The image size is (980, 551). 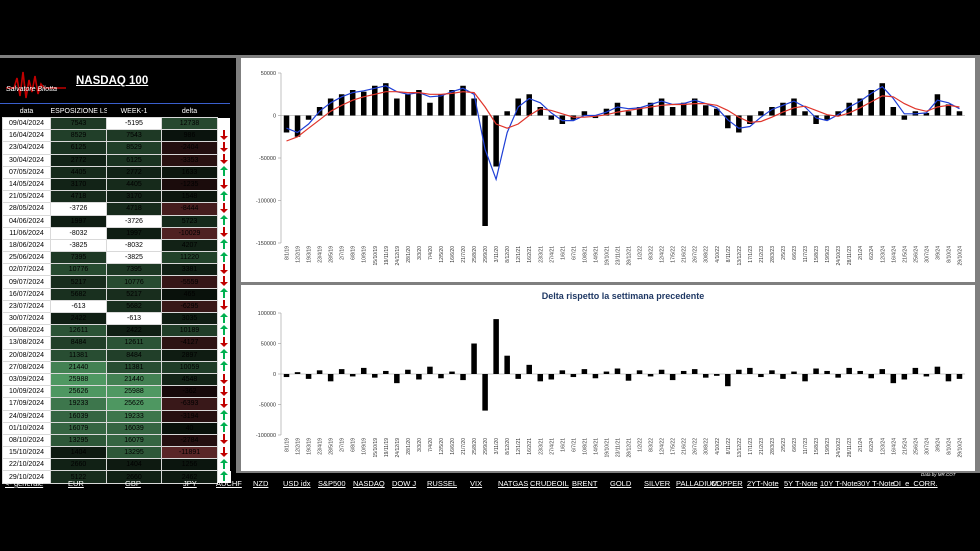 What do you see at coordinates (905, 254) in the screenshot?
I see `x-tick-label: 21/5/24` at bounding box center [905, 254].